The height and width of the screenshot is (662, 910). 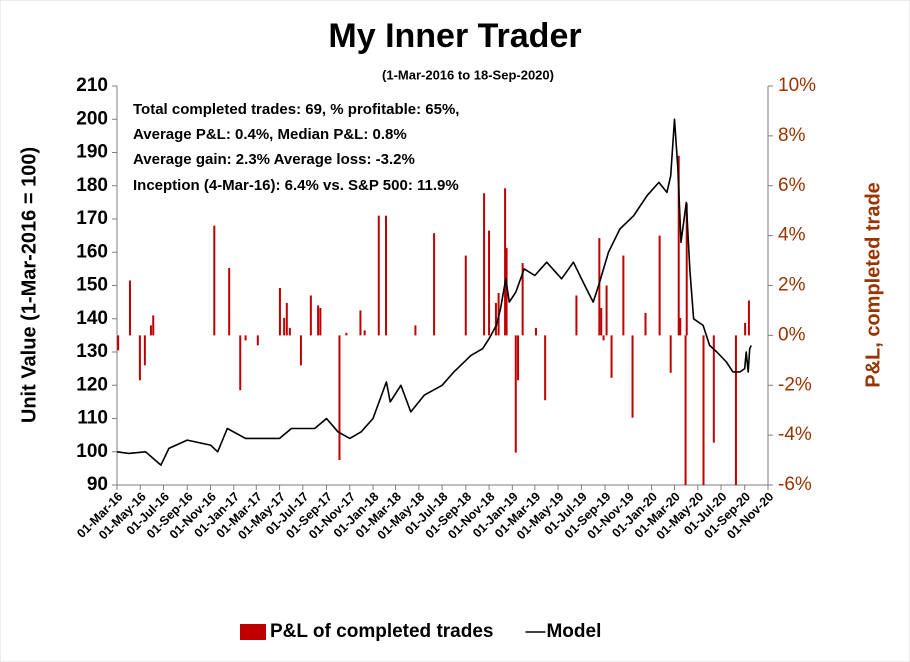 I want to click on y2-axis-label: P&L, completed trade, so click(x=873, y=285).